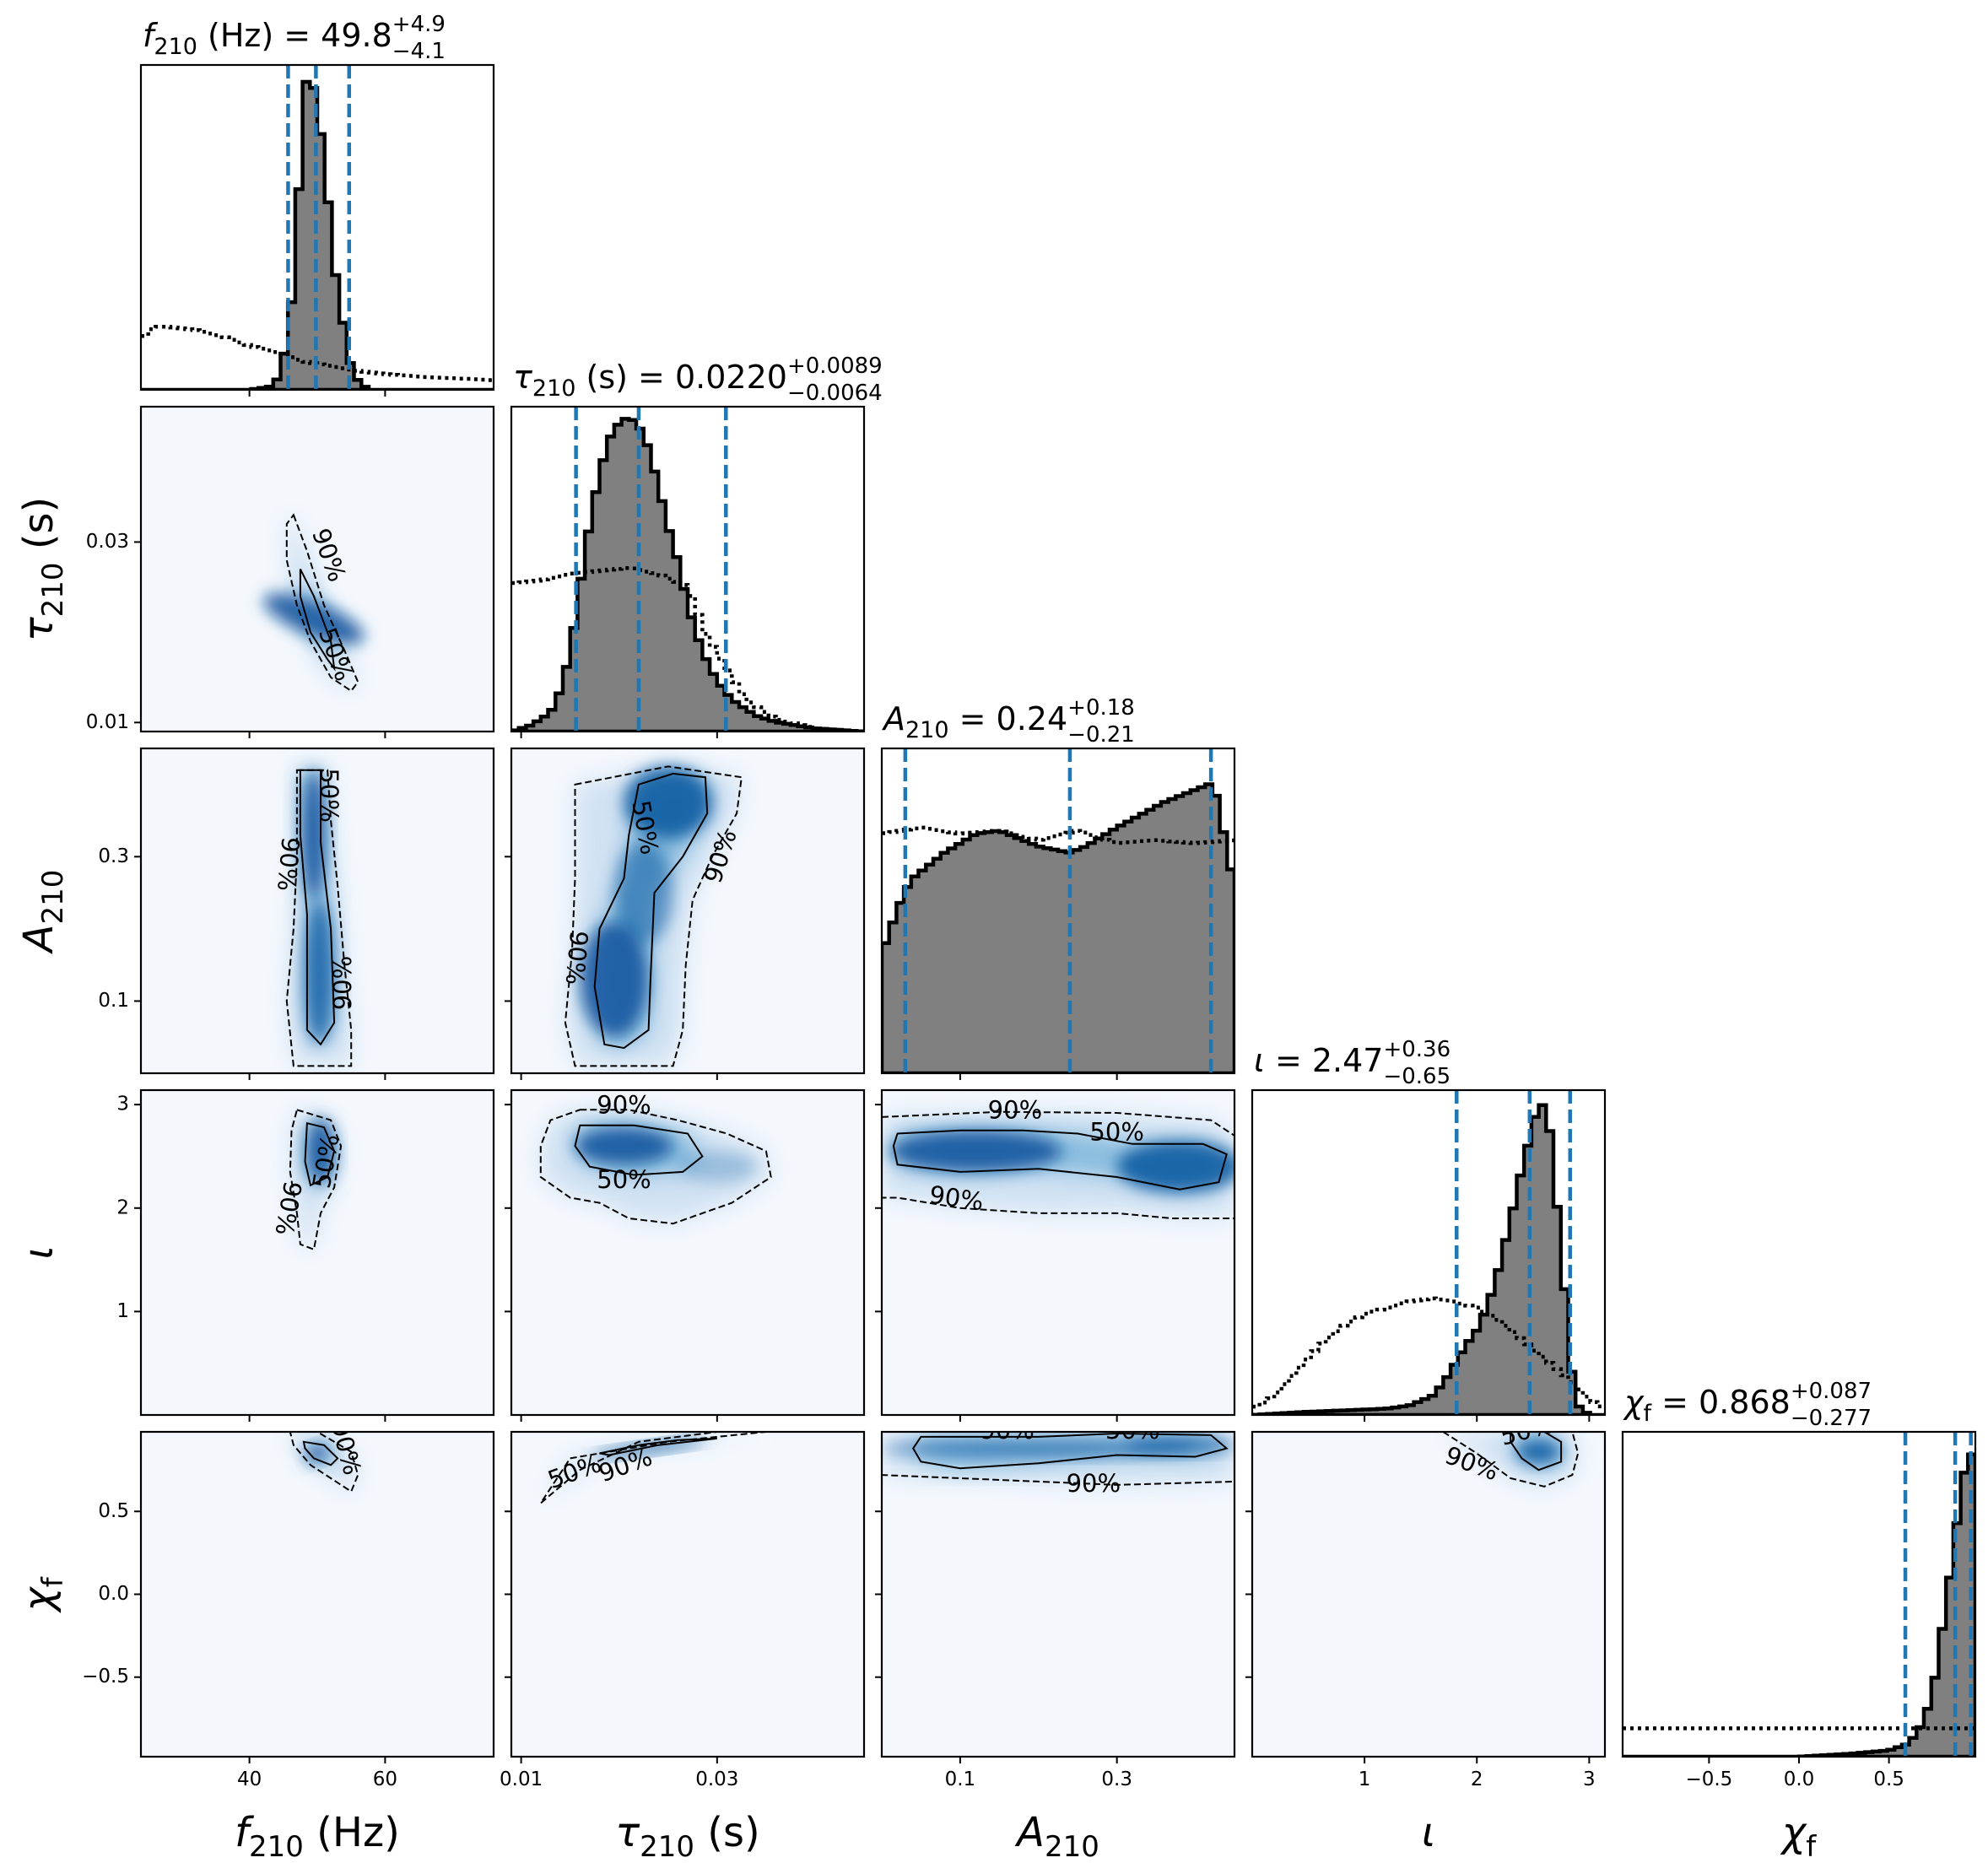 This screenshot has height=1863, width=1988. Describe the element at coordinates (42, 569) in the screenshot. I see `y-axis-label-tau210: τ210 (s)` at that location.